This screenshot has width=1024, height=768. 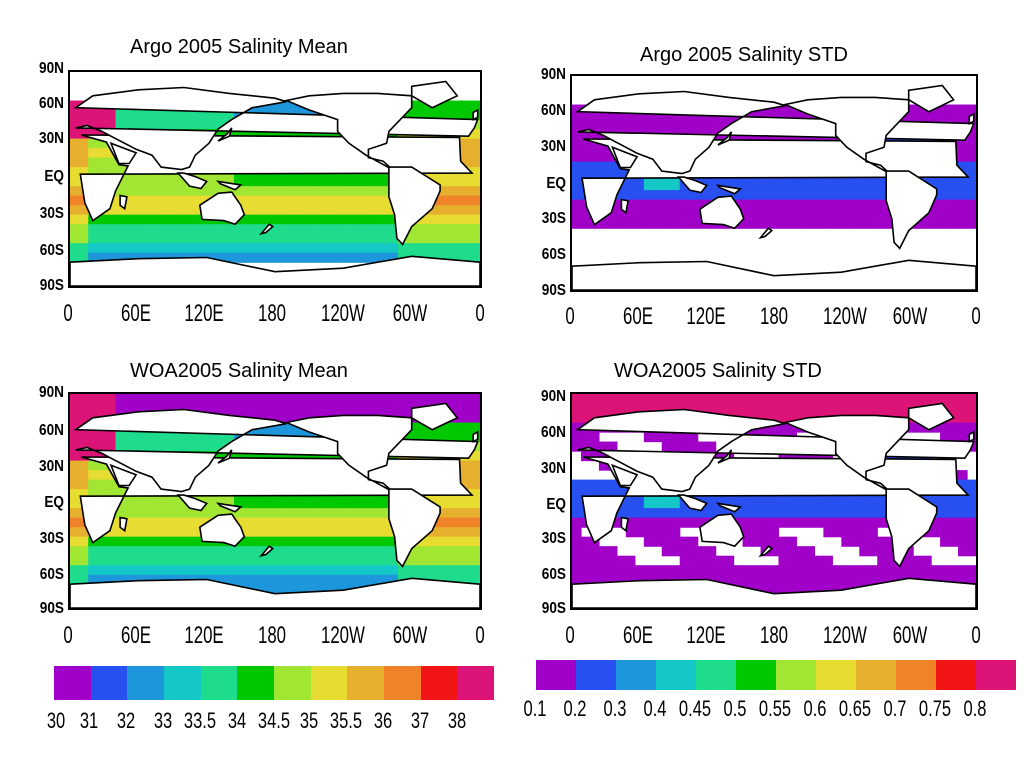 I want to click on colorbar-tick-label: 38, so click(x=457, y=720).